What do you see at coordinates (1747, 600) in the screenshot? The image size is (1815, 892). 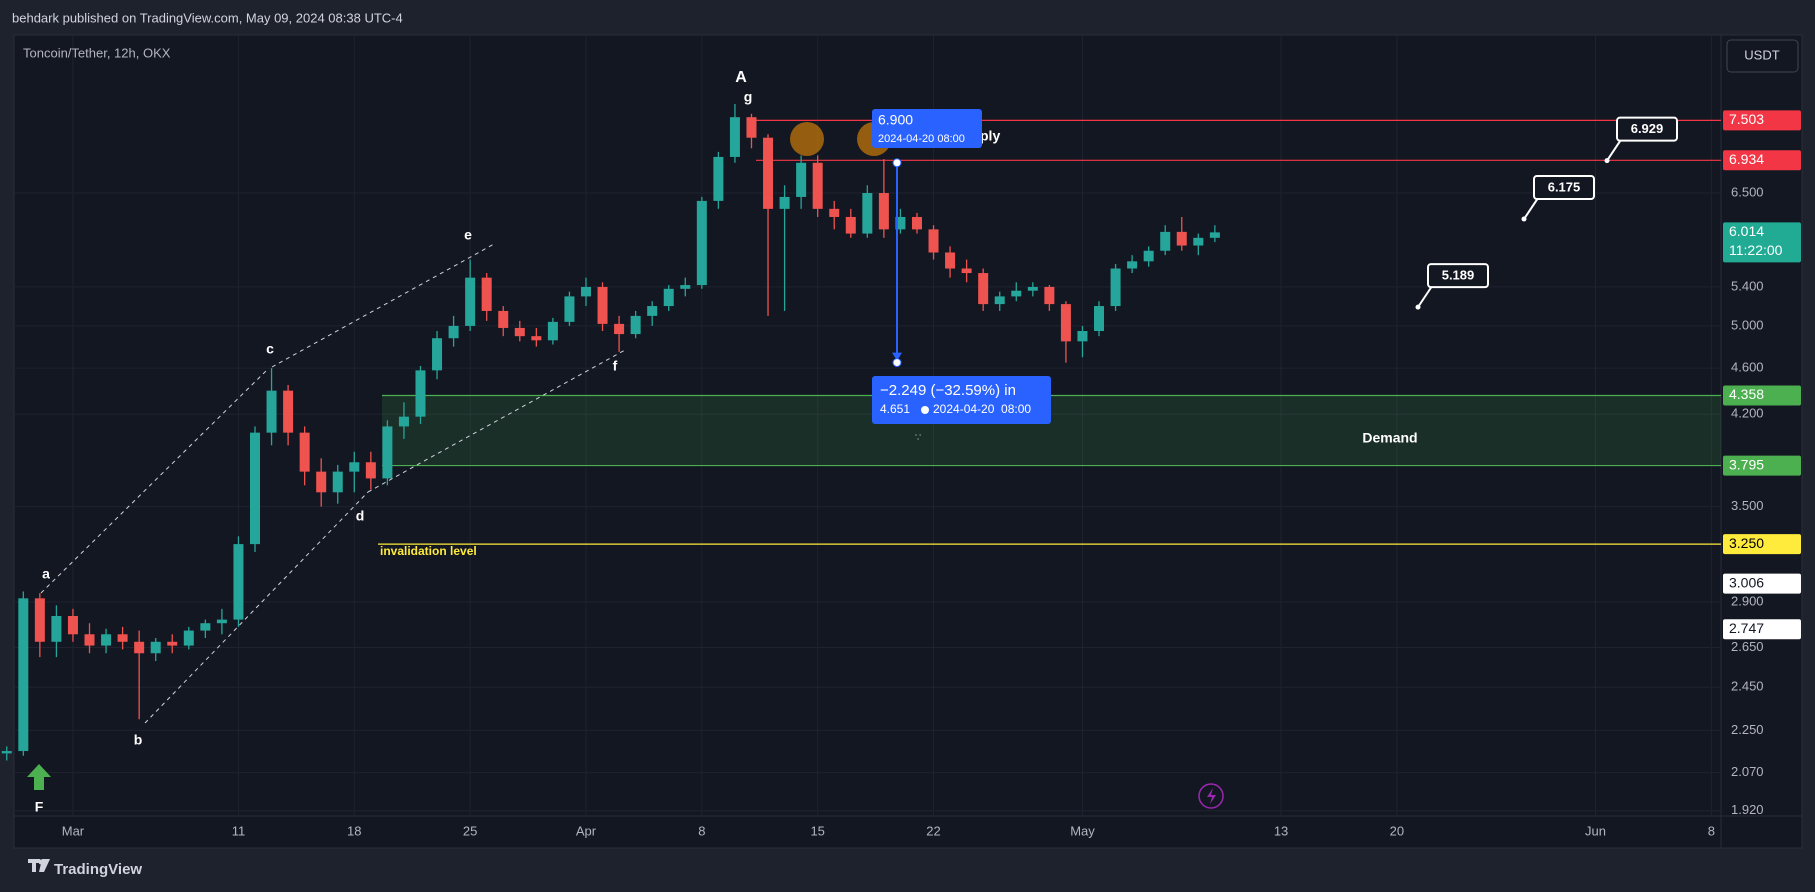 I see `y-tick-label: 2.900` at bounding box center [1747, 600].